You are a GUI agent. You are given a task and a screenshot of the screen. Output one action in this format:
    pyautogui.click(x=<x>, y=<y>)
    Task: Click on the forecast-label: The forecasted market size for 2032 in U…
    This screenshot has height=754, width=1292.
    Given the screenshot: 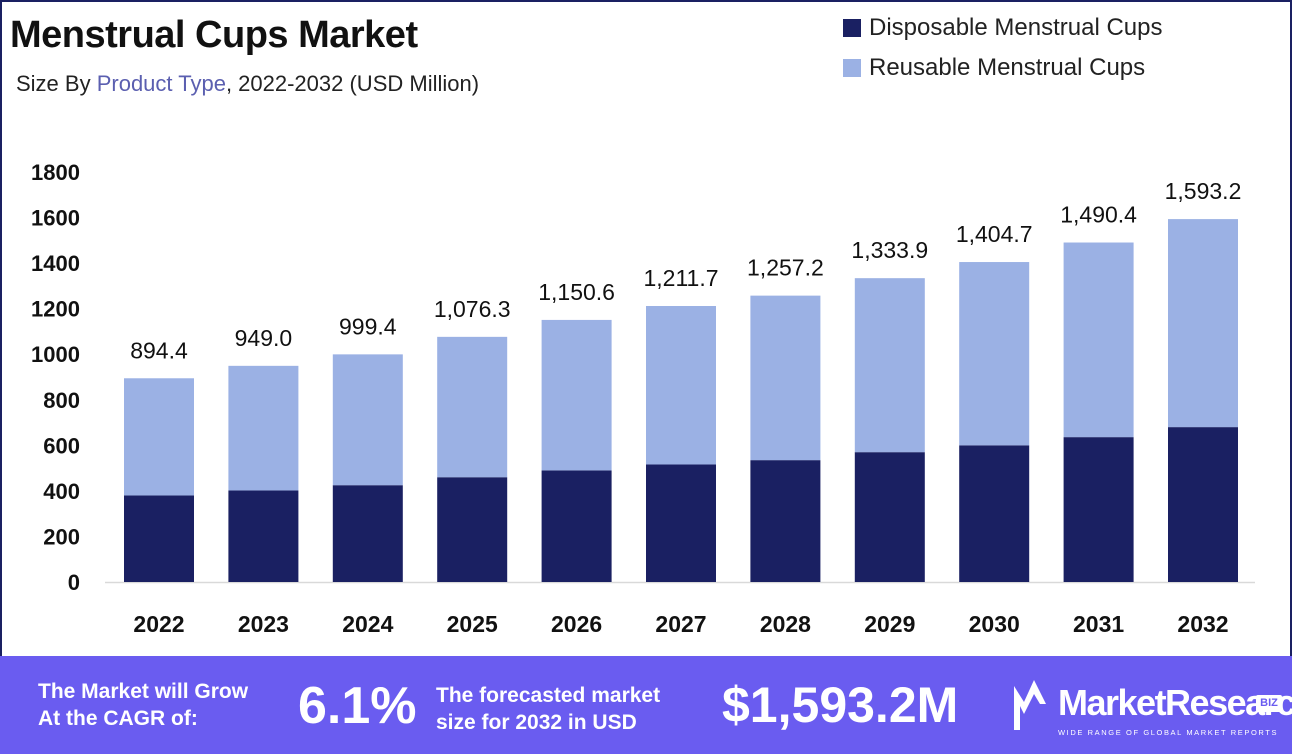 What is the action you would take?
    pyautogui.click(x=548, y=709)
    